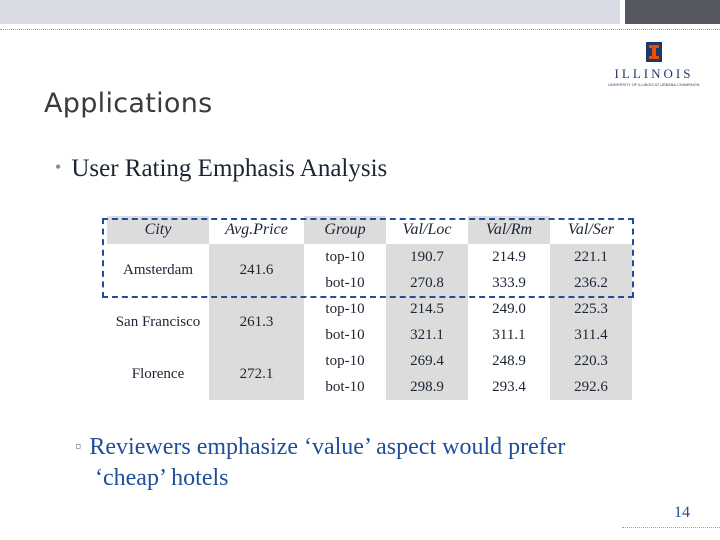 This screenshot has height=540, width=720. Describe the element at coordinates (671, 527) in the screenshot. I see `footer-dotted-divider` at that location.